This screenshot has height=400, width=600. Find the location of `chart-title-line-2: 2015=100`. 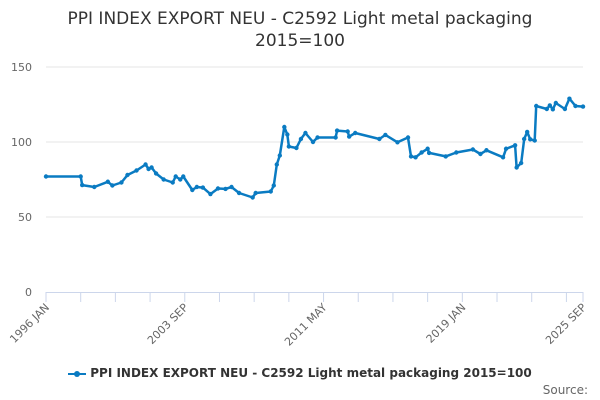

chart-title-line-2: 2015=100 is located at coordinates (300, 41).